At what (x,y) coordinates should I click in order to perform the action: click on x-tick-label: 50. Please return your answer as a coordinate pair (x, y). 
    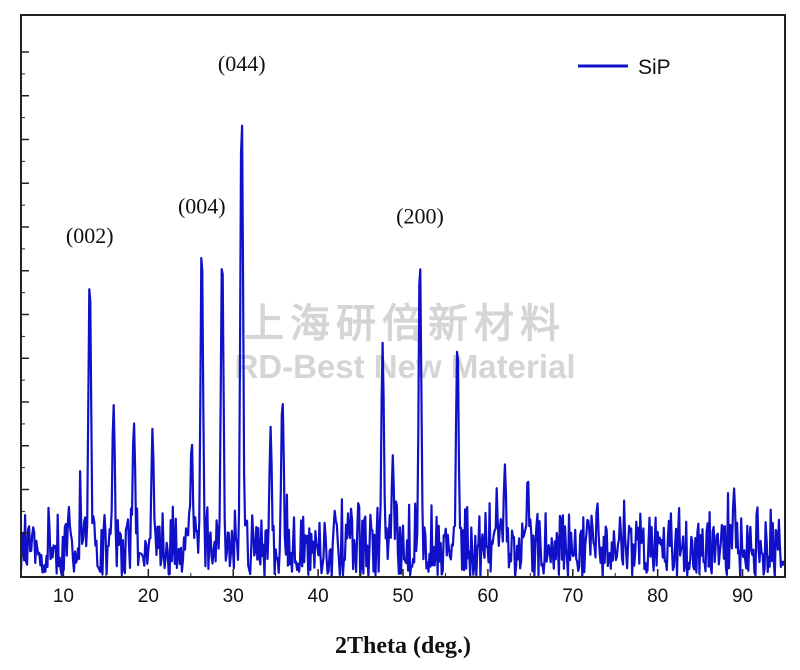
    Looking at the image, I should click on (402, 596).